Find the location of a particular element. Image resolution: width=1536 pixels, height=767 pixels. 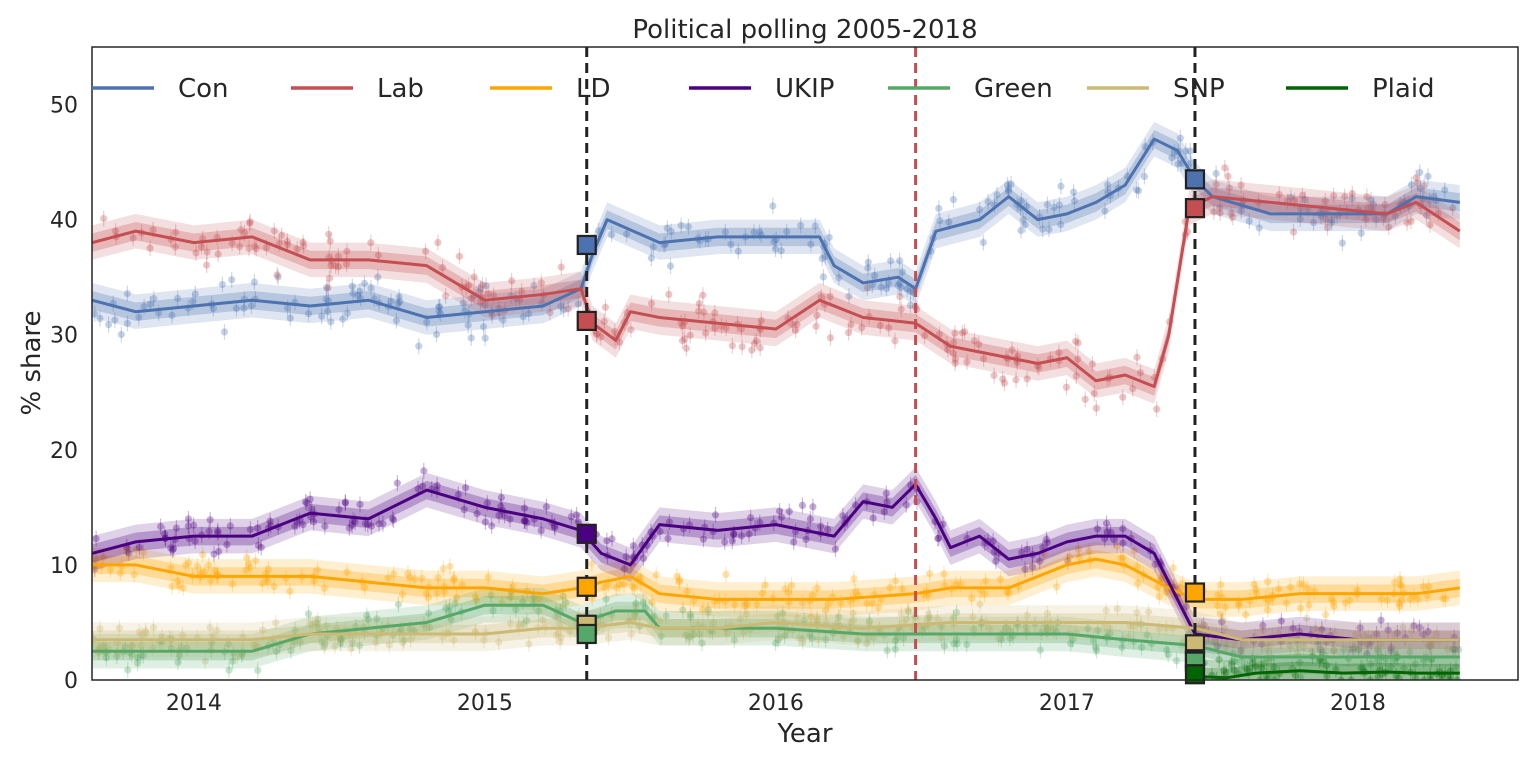

x-tick-label: 2016 is located at coordinates (776, 703).